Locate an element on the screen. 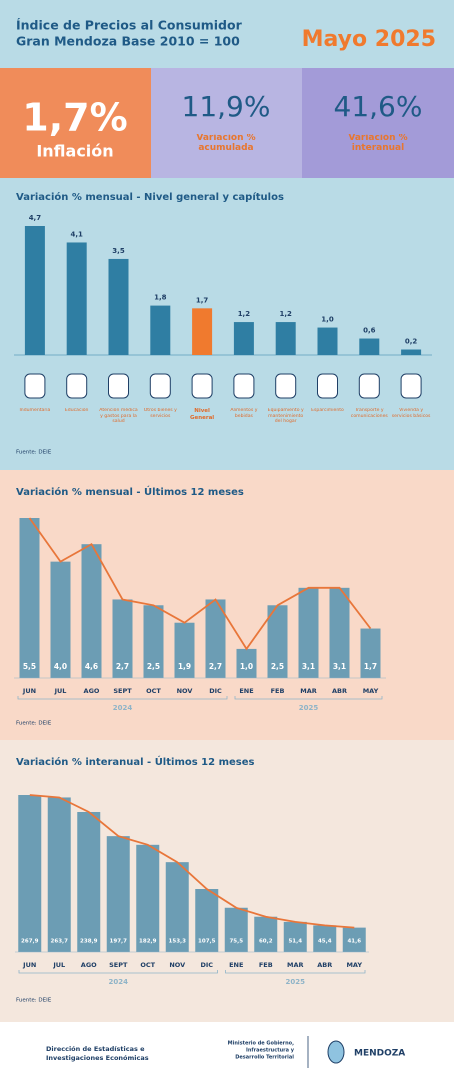 The height and width of the screenshot is (1084, 454). x-tick-label: MAY is located at coordinates (371, 691).